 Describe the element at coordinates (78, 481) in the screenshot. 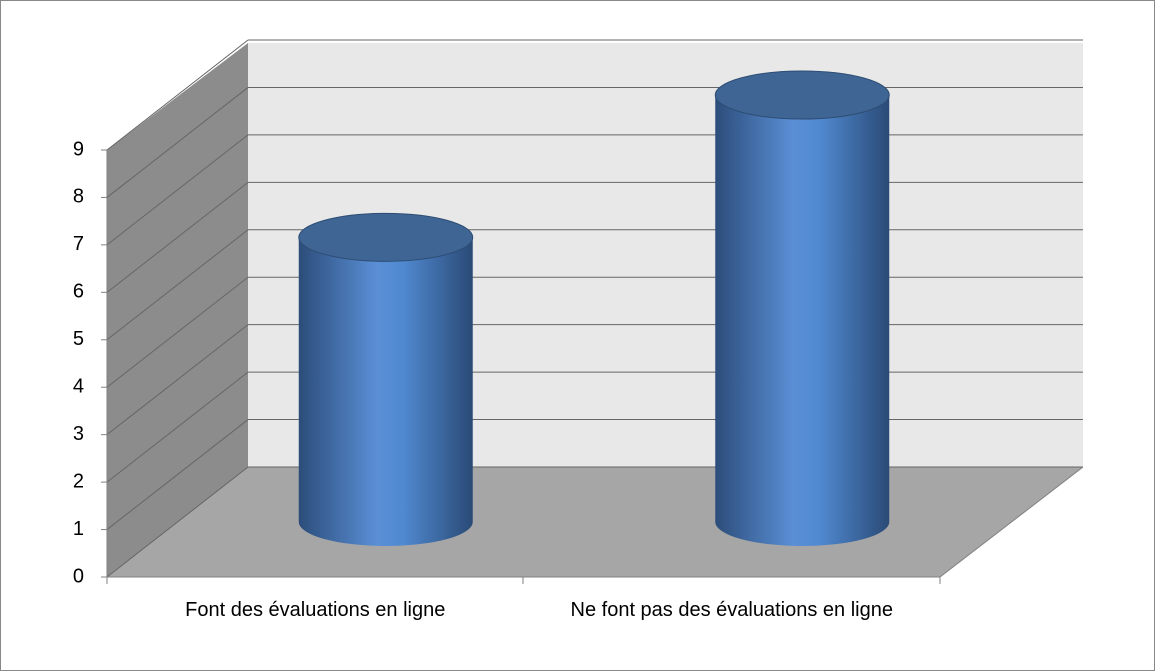

I see `y-tick-label: 2` at that location.